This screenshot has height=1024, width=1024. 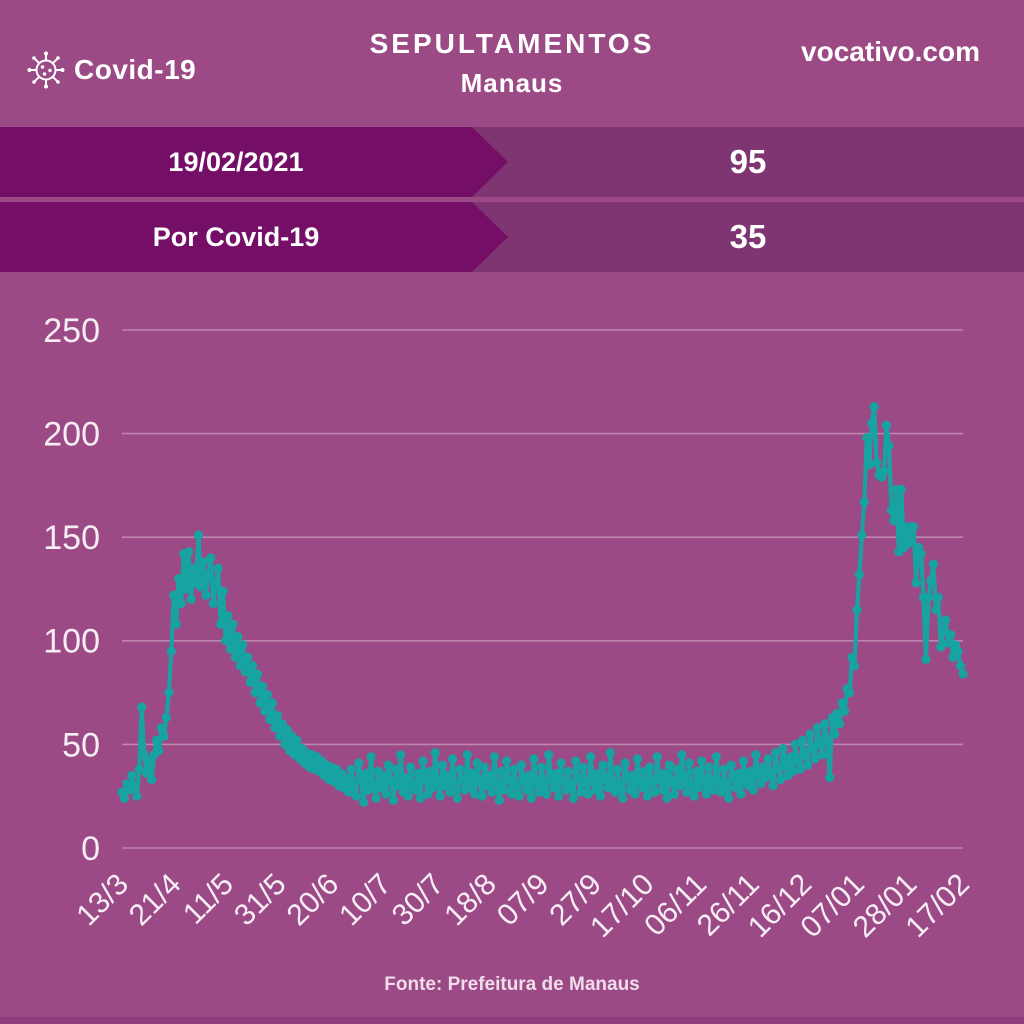 I want to click on title-block: SEPULTAMENTOS Manaus, so click(x=512, y=62).